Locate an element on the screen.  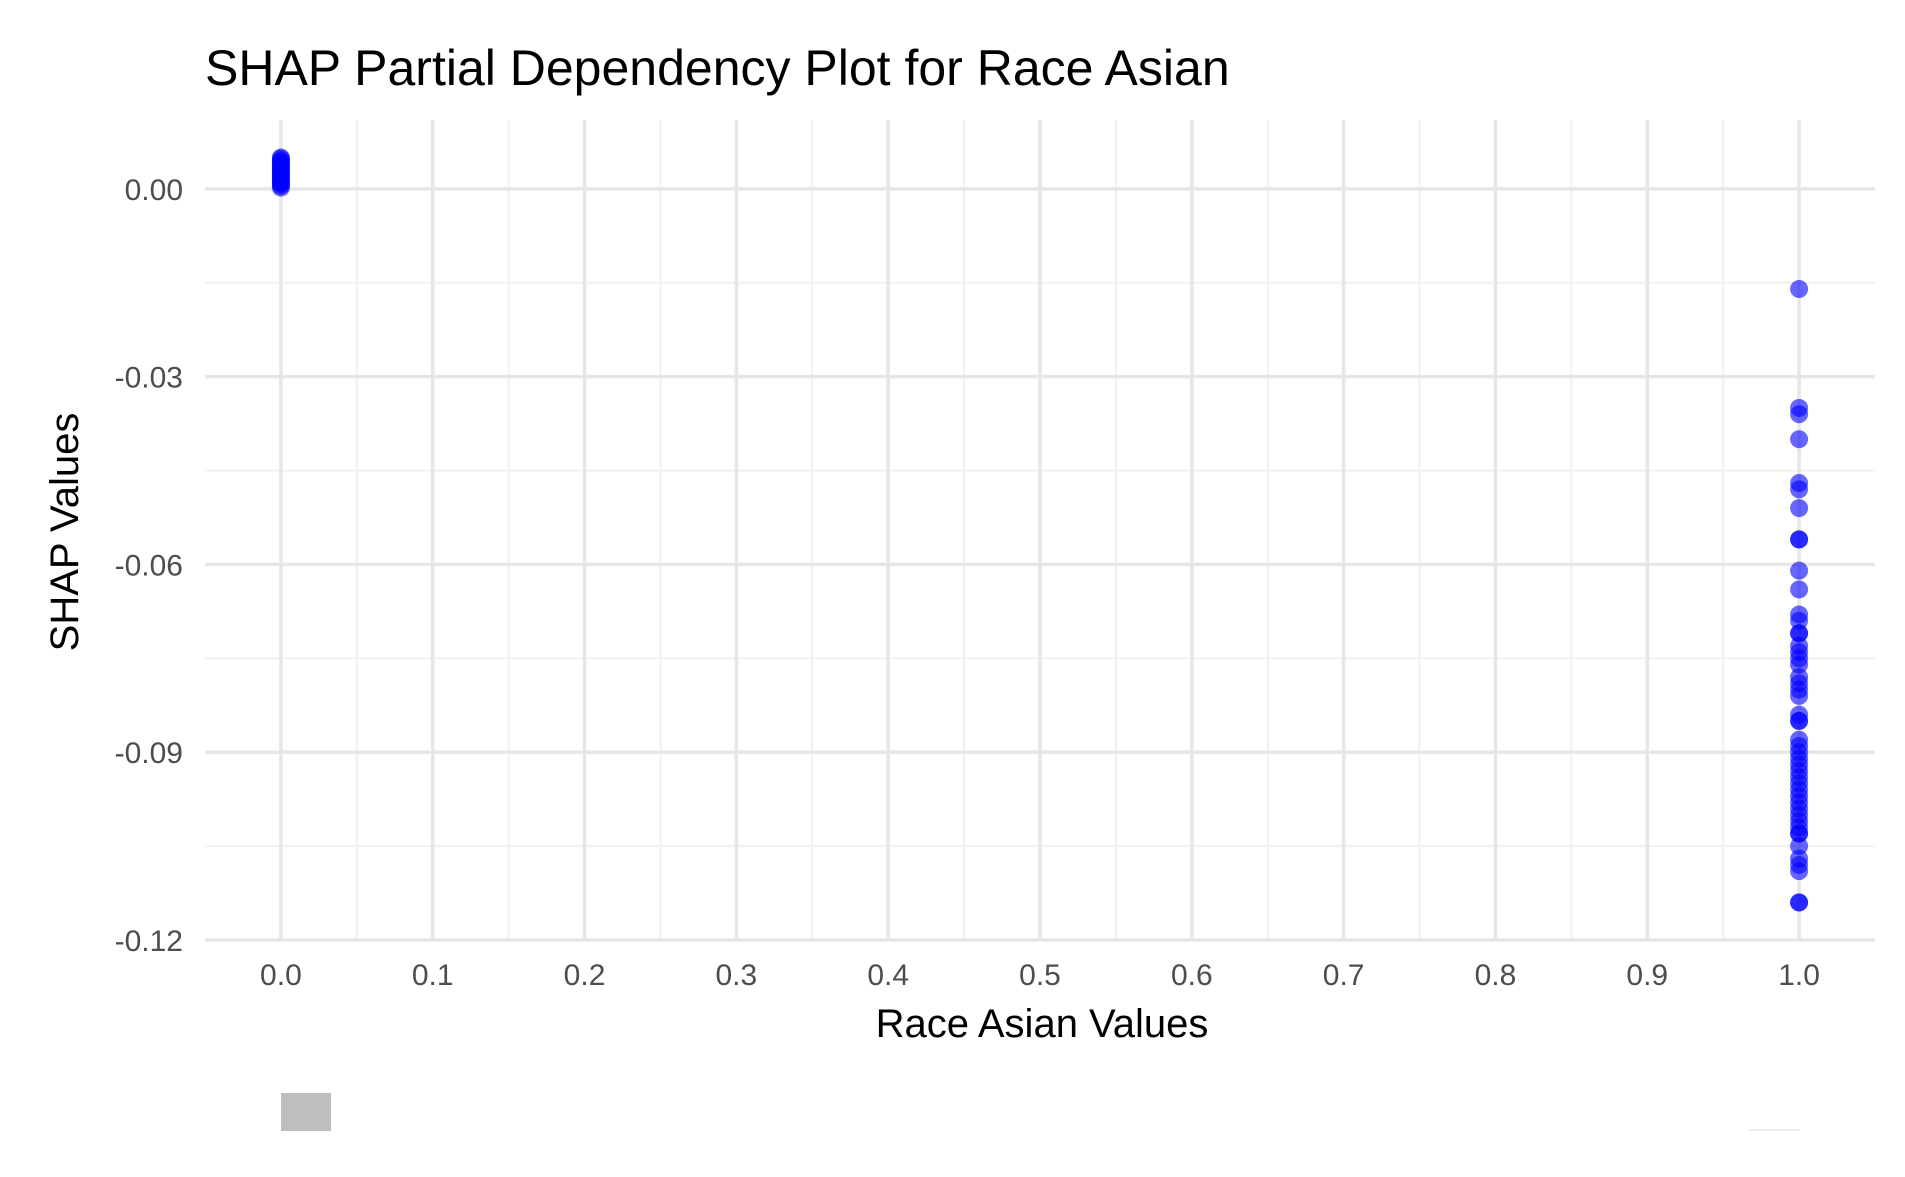
x-tick-label: 0.2 is located at coordinates (585, 975).